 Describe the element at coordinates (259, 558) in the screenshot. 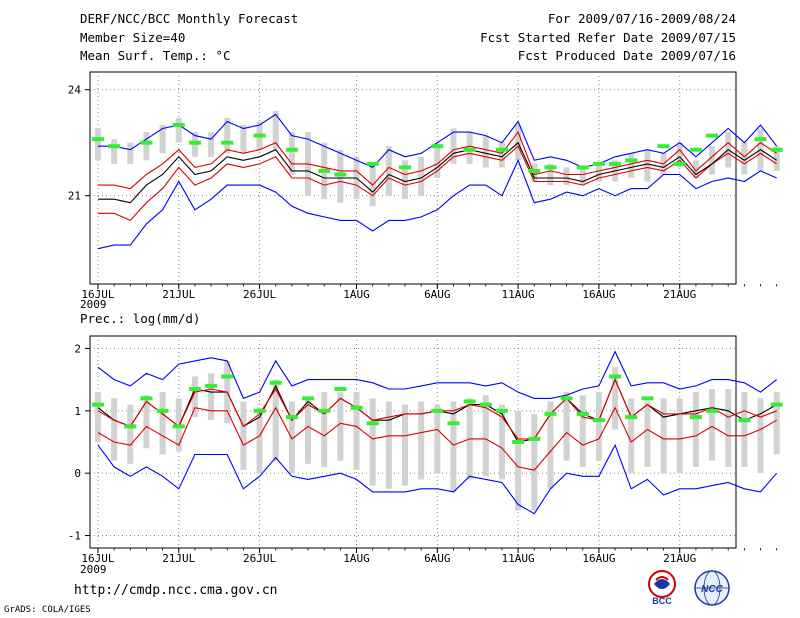

I see `precip-xtick-label: 26JUL` at that location.